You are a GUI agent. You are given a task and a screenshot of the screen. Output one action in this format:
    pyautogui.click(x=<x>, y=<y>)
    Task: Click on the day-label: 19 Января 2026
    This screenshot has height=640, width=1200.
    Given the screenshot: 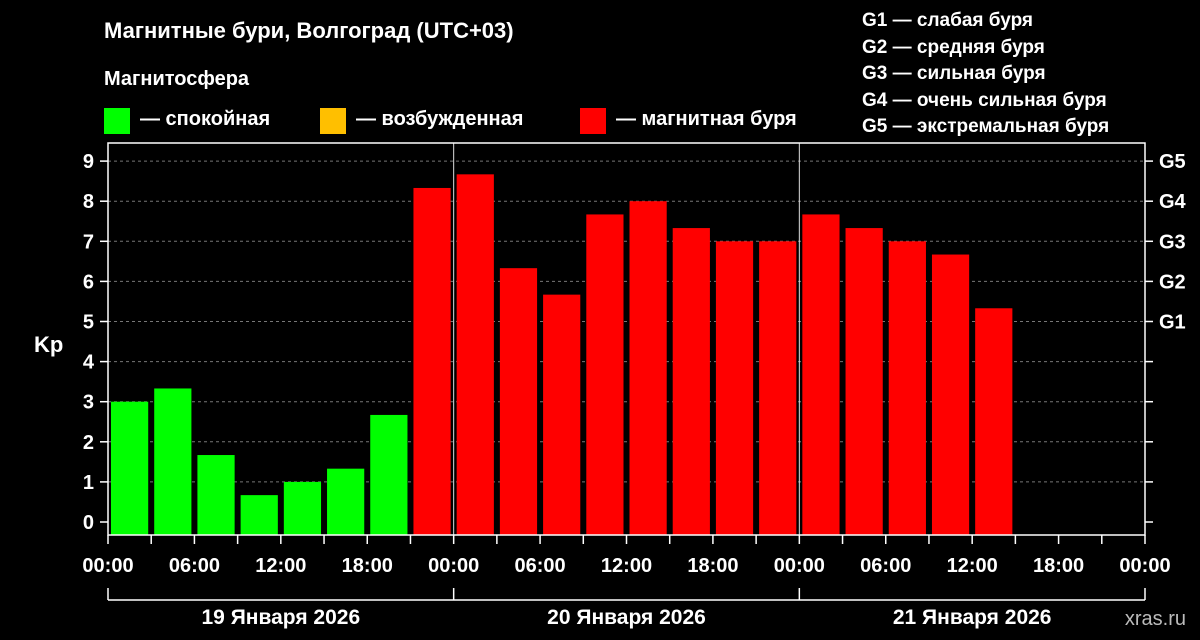 What is the action you would take?
    pyautogui.click(x=281, y=617)
    